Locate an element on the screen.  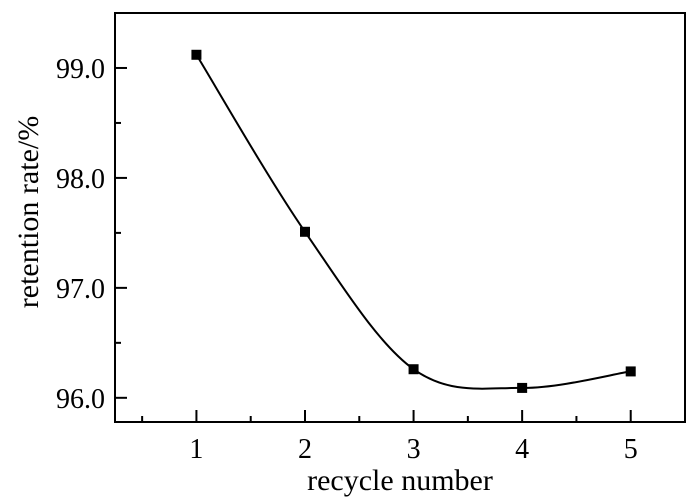
x-tick-label: 2 is located at coordinates (305, 449).